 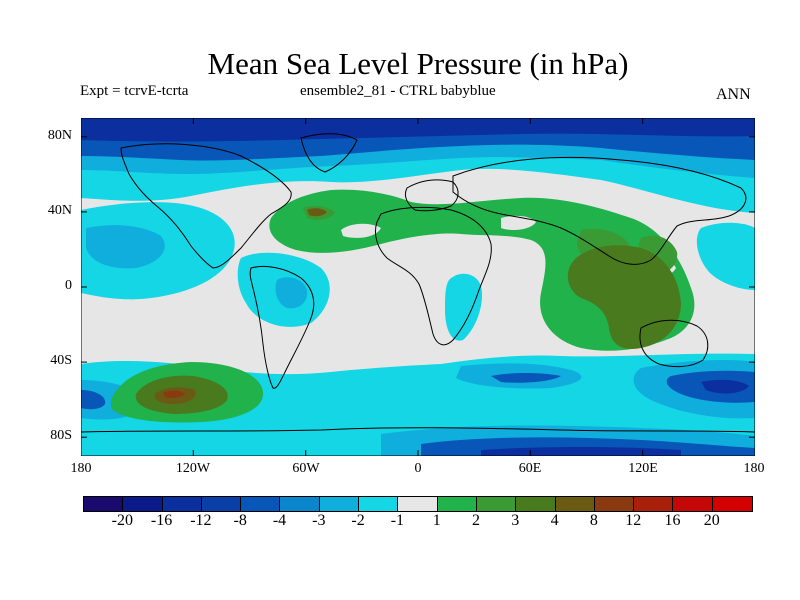 I want to click on colorbar-label: 4, so click(x=554, y=520).